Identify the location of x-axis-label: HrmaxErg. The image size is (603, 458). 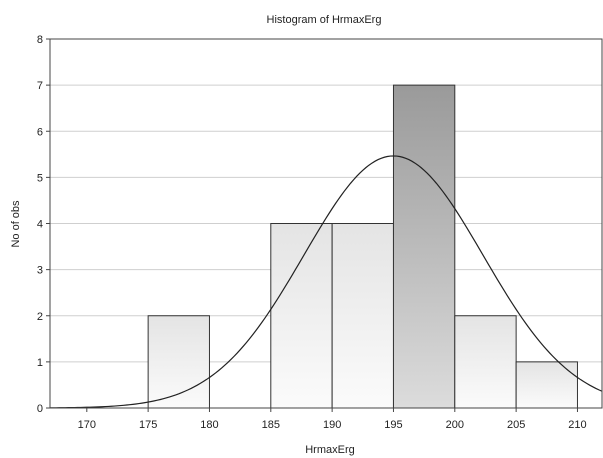
(330, 450).